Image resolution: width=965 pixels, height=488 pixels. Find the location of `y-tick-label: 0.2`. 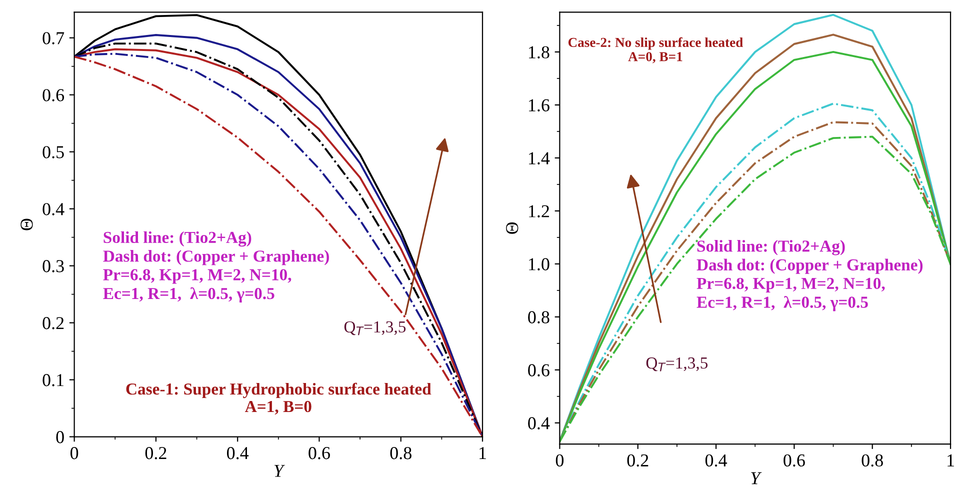

y-tick-label: 0.2 is located at coordinates (53, 323).